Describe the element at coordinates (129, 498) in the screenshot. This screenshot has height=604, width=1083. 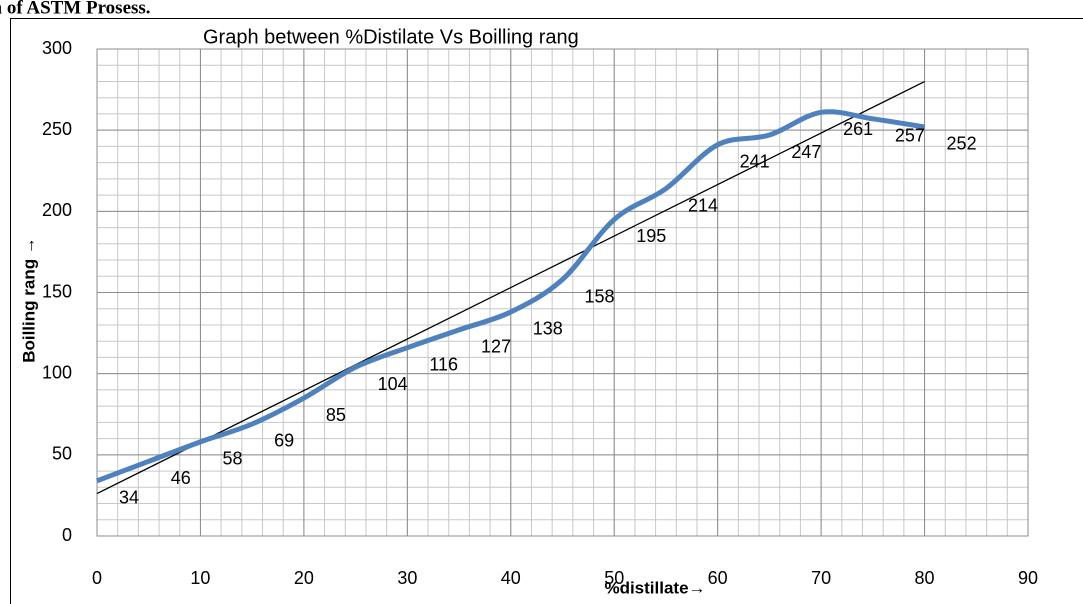
I see `data-label: 34` at that location.